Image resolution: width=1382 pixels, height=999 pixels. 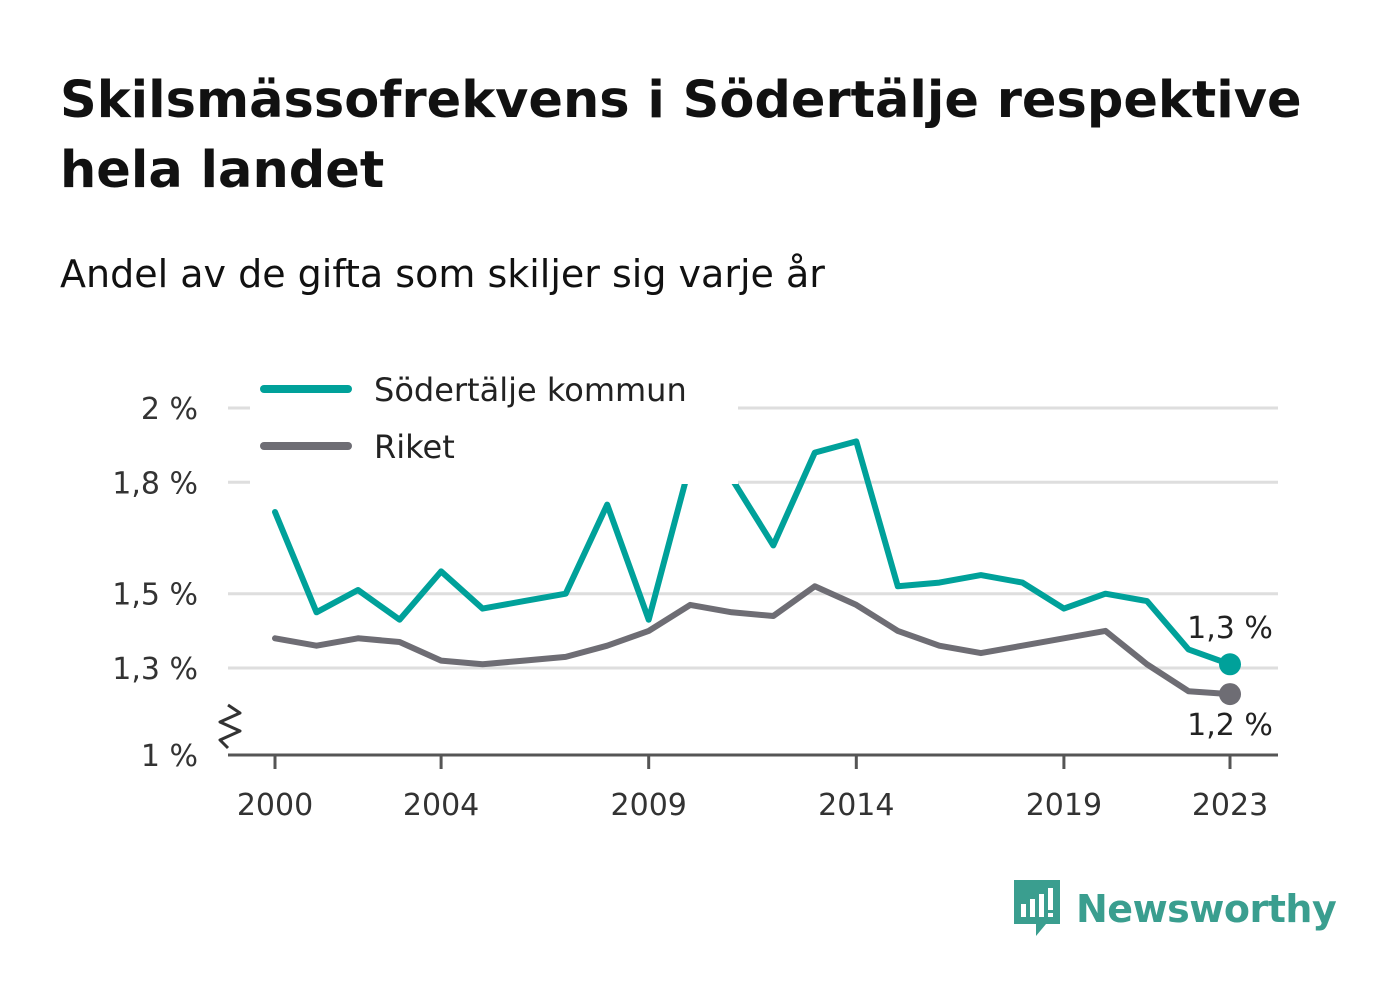 What do you see at coordinates (649, 805) in the screenshot?
I see `x-tick-label: 2009` at bounding box center [649, 805].